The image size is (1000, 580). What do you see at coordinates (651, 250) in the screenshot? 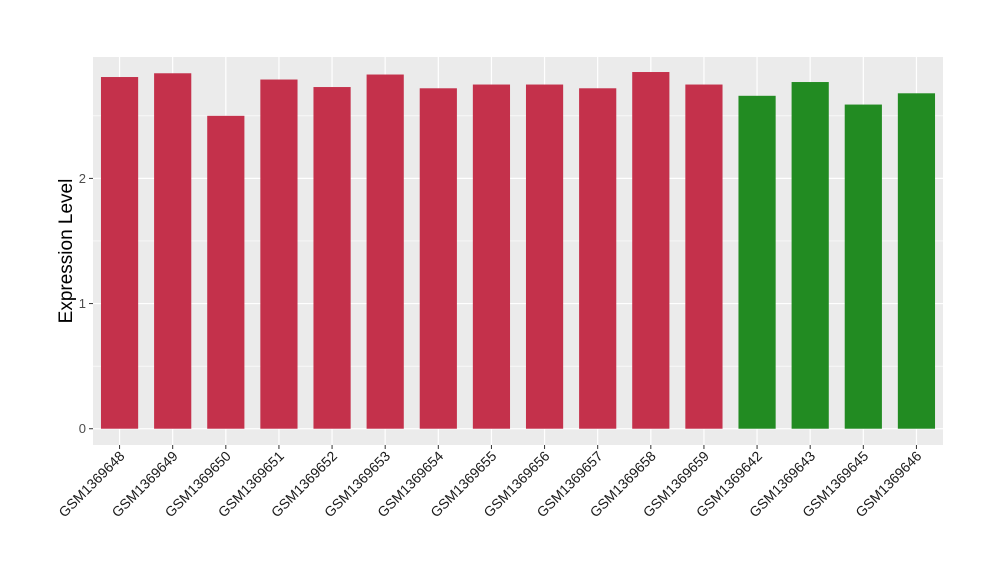
I see `bar-gsm1369658` at bounding box center [651, 250].